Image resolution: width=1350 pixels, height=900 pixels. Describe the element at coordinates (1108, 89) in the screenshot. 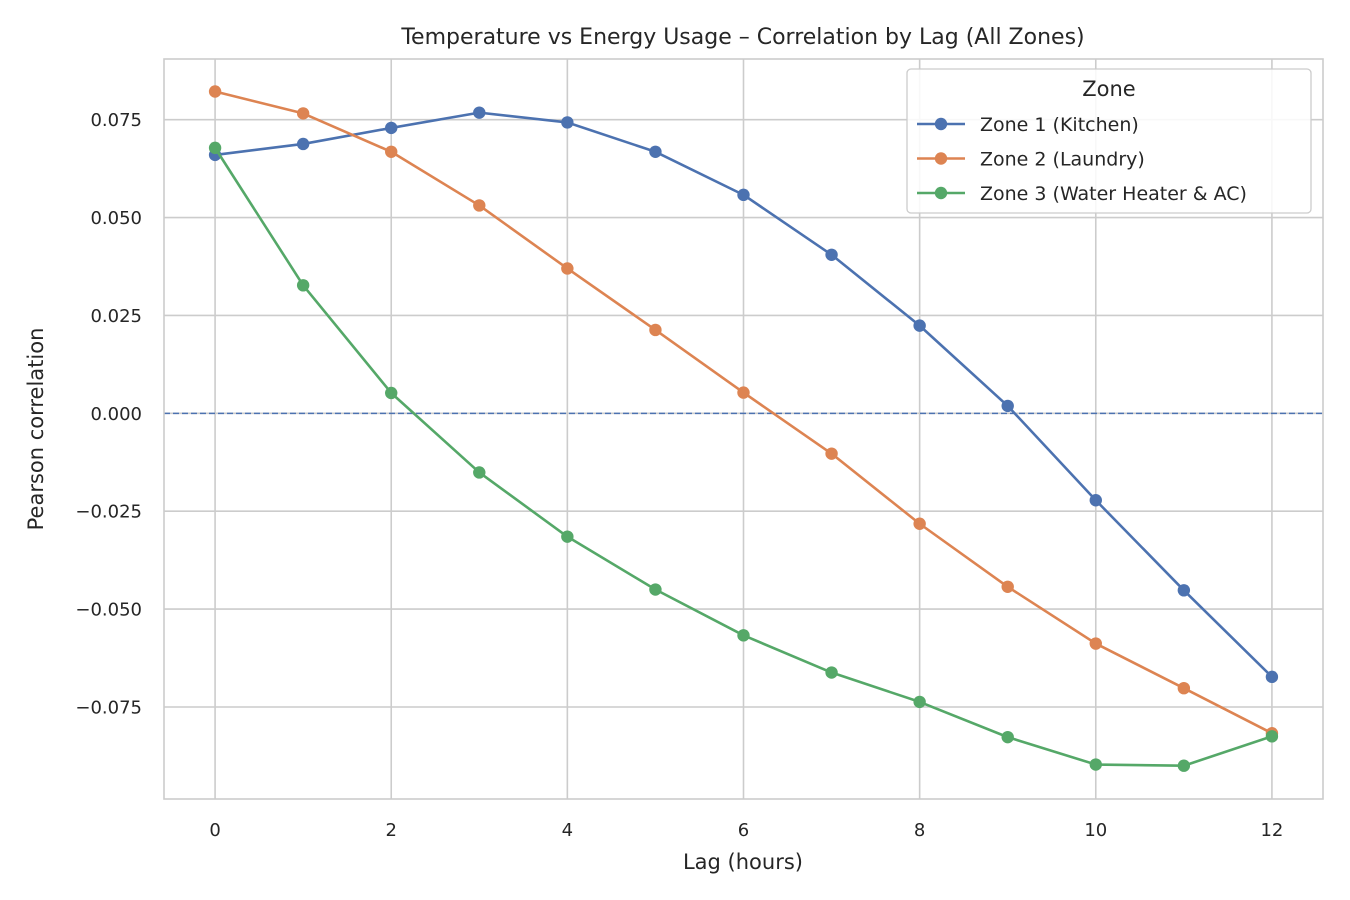

I see `legend-title: Zone` at that location.